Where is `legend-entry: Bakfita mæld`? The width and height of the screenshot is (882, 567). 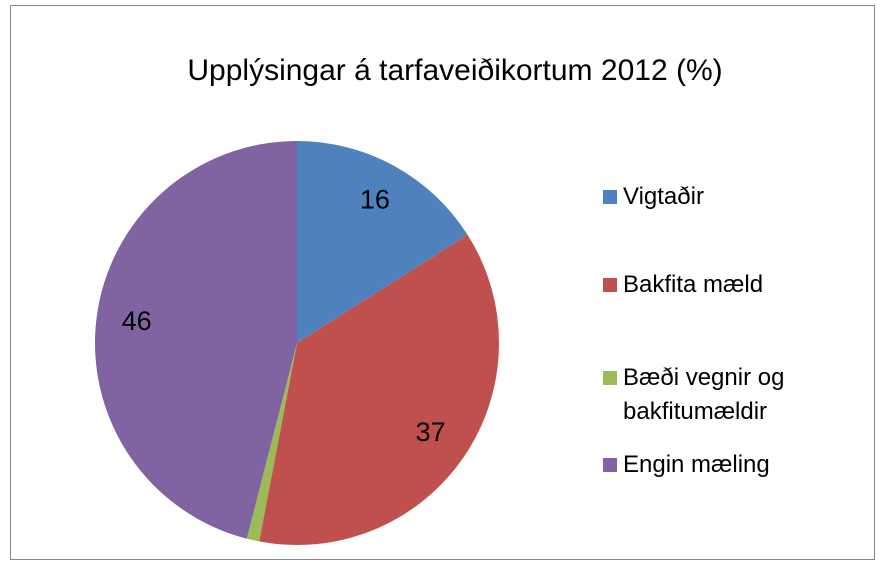
legend-entry: Bakfita mæld is located at coordinates (723, 285).